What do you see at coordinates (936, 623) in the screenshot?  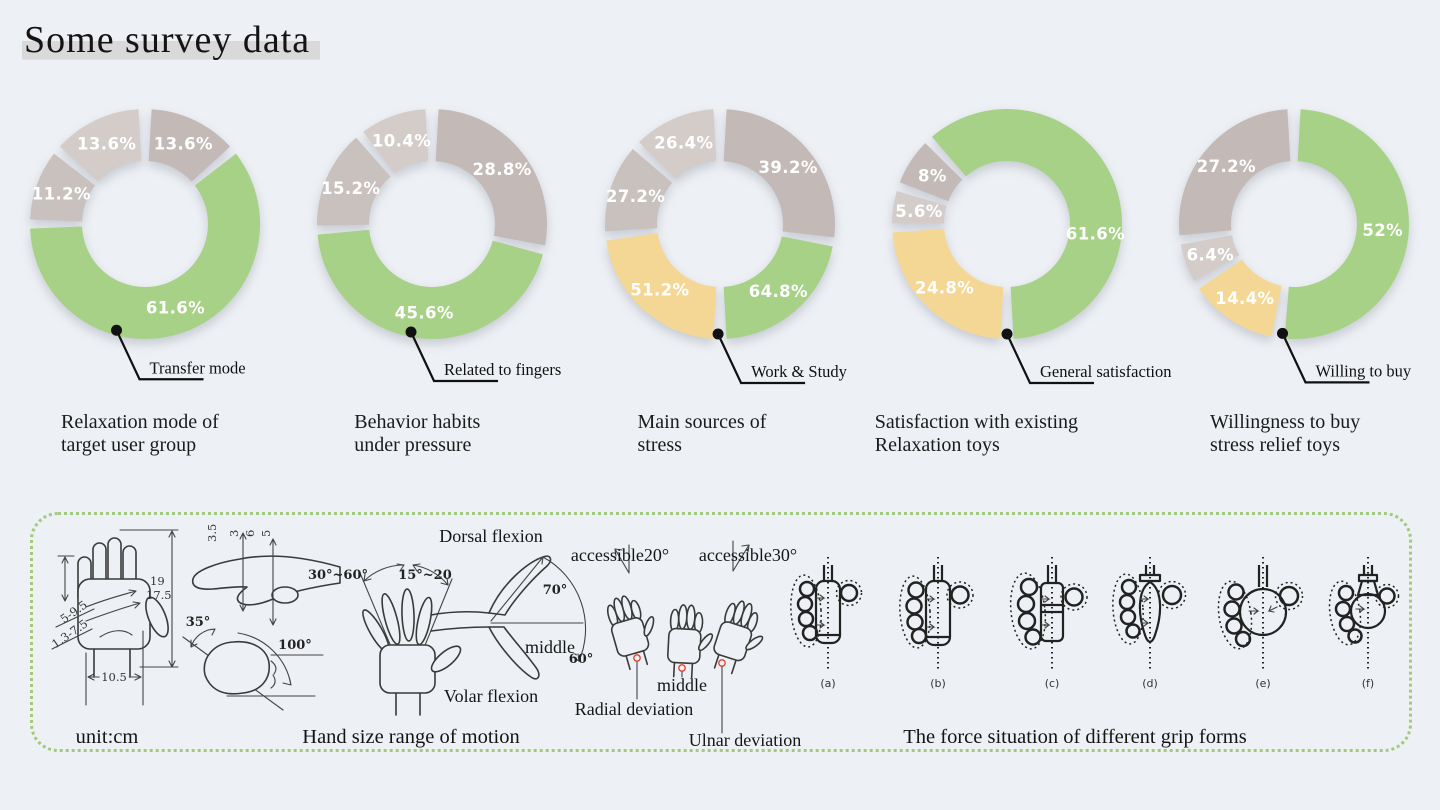 I see `grip-form-b: (b)` at bounding box center [936, 623].